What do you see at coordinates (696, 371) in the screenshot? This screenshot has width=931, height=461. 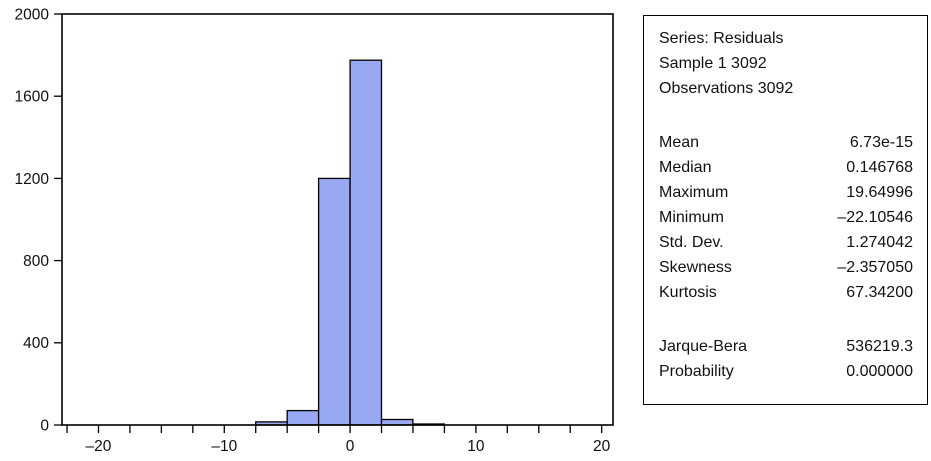 I see `stat-label: Probability` at bounding box center [696, 371].